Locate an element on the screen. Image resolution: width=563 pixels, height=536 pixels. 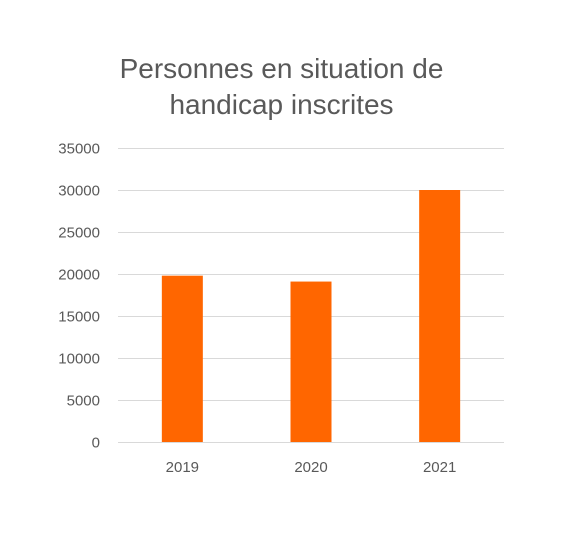
x-tick-label: 2019 is located at coordinates (182, 467).